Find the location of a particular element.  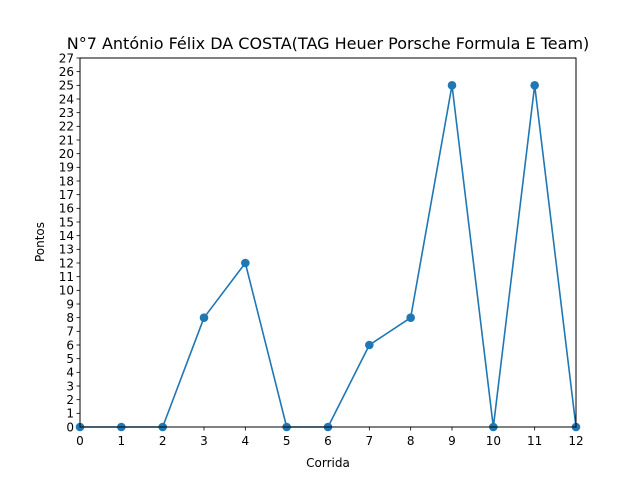

x-tick-label: 0 is located at coordinates (80, 441).